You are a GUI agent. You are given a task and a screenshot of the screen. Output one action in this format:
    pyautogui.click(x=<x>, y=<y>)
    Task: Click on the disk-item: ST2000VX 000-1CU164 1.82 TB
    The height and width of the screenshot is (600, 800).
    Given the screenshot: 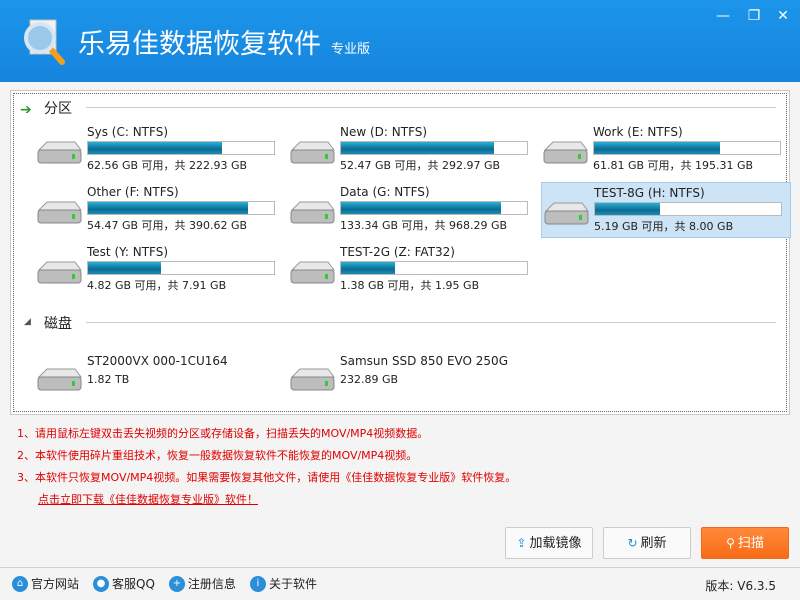 What is the action you would take?
    pyautogui.click(x=160, y=377)
    